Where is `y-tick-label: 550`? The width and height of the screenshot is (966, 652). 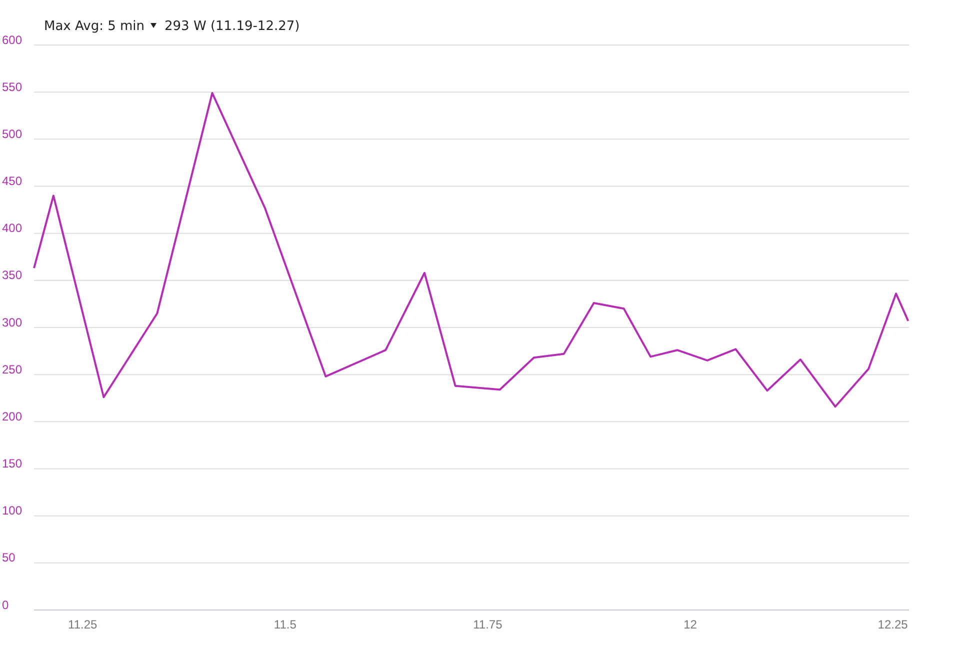 y-tick-label: 550 is located at coordinates (12, 87).